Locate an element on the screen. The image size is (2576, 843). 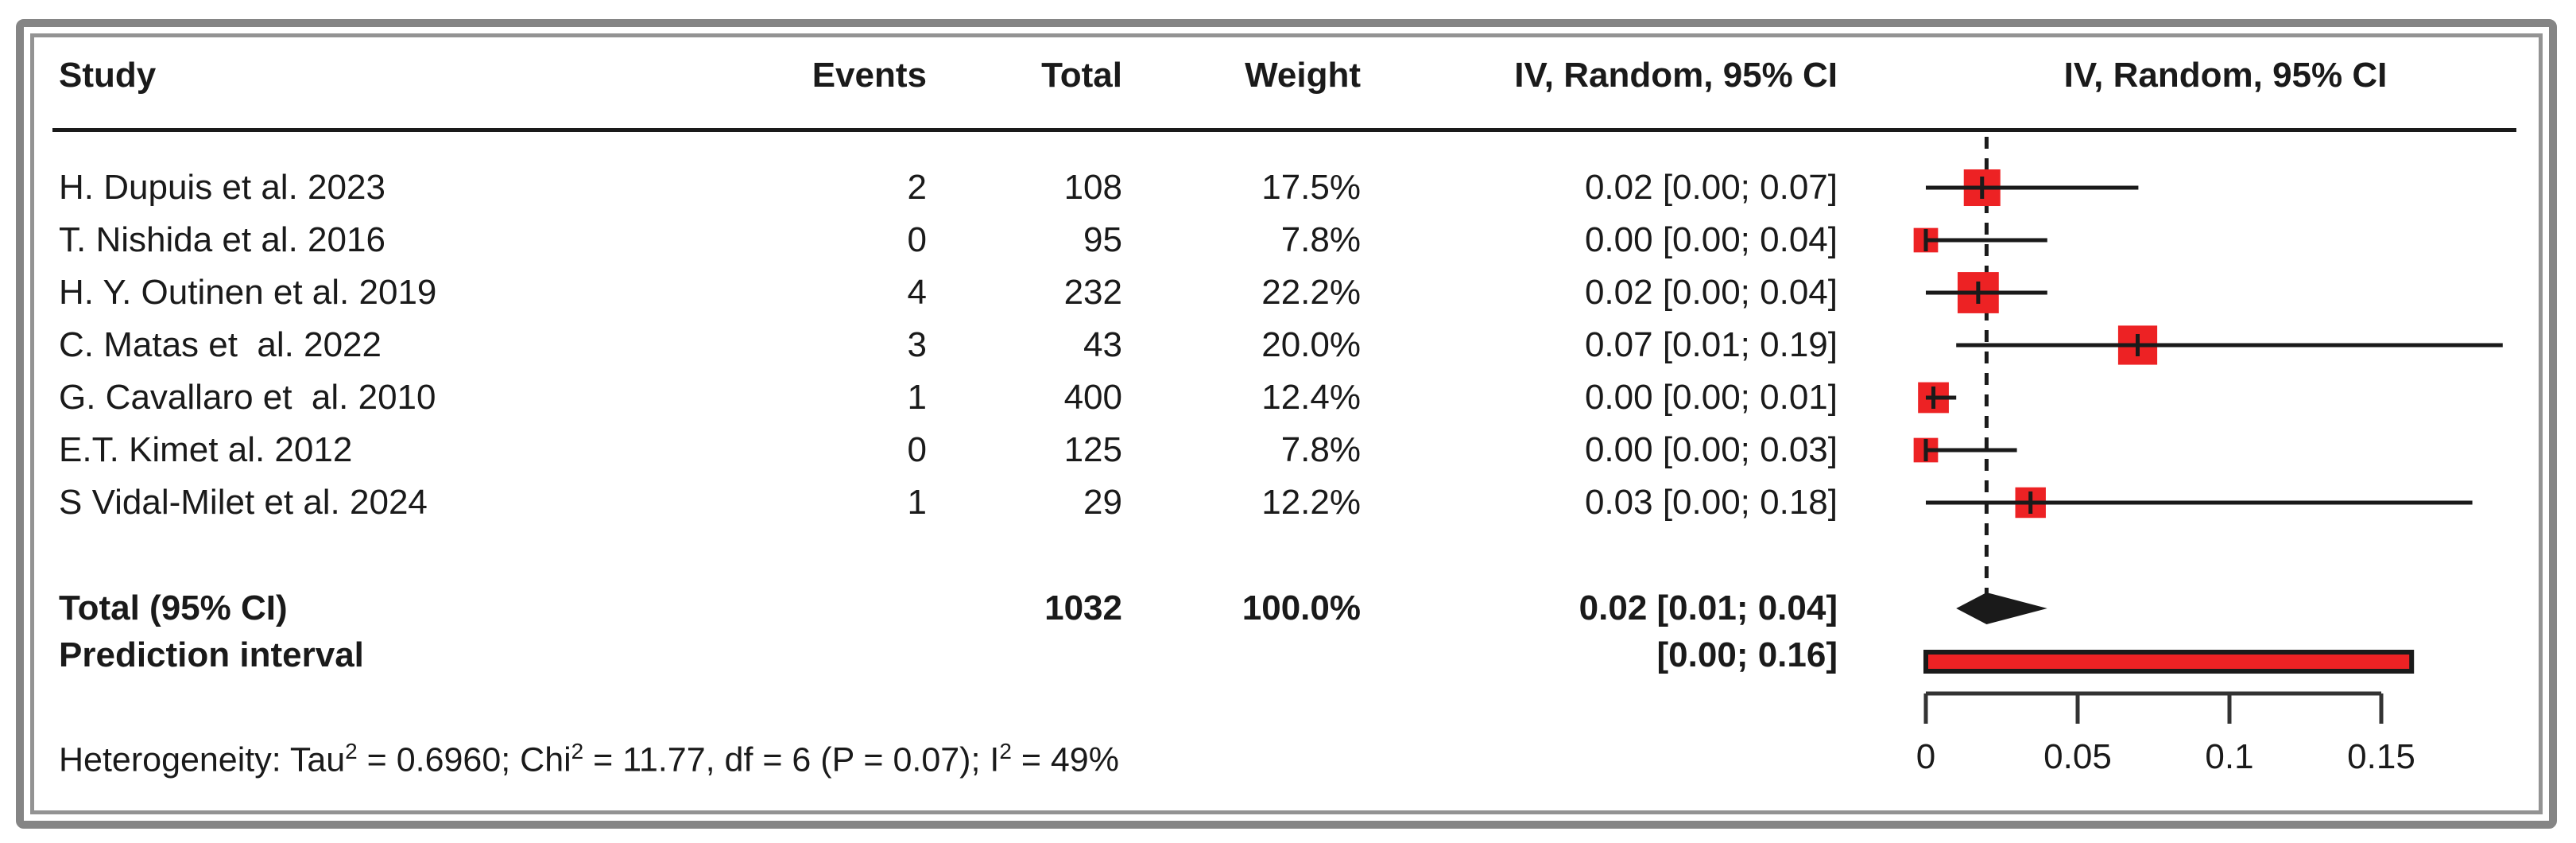
column-header-study: Study is located at coordinates (108, 75).